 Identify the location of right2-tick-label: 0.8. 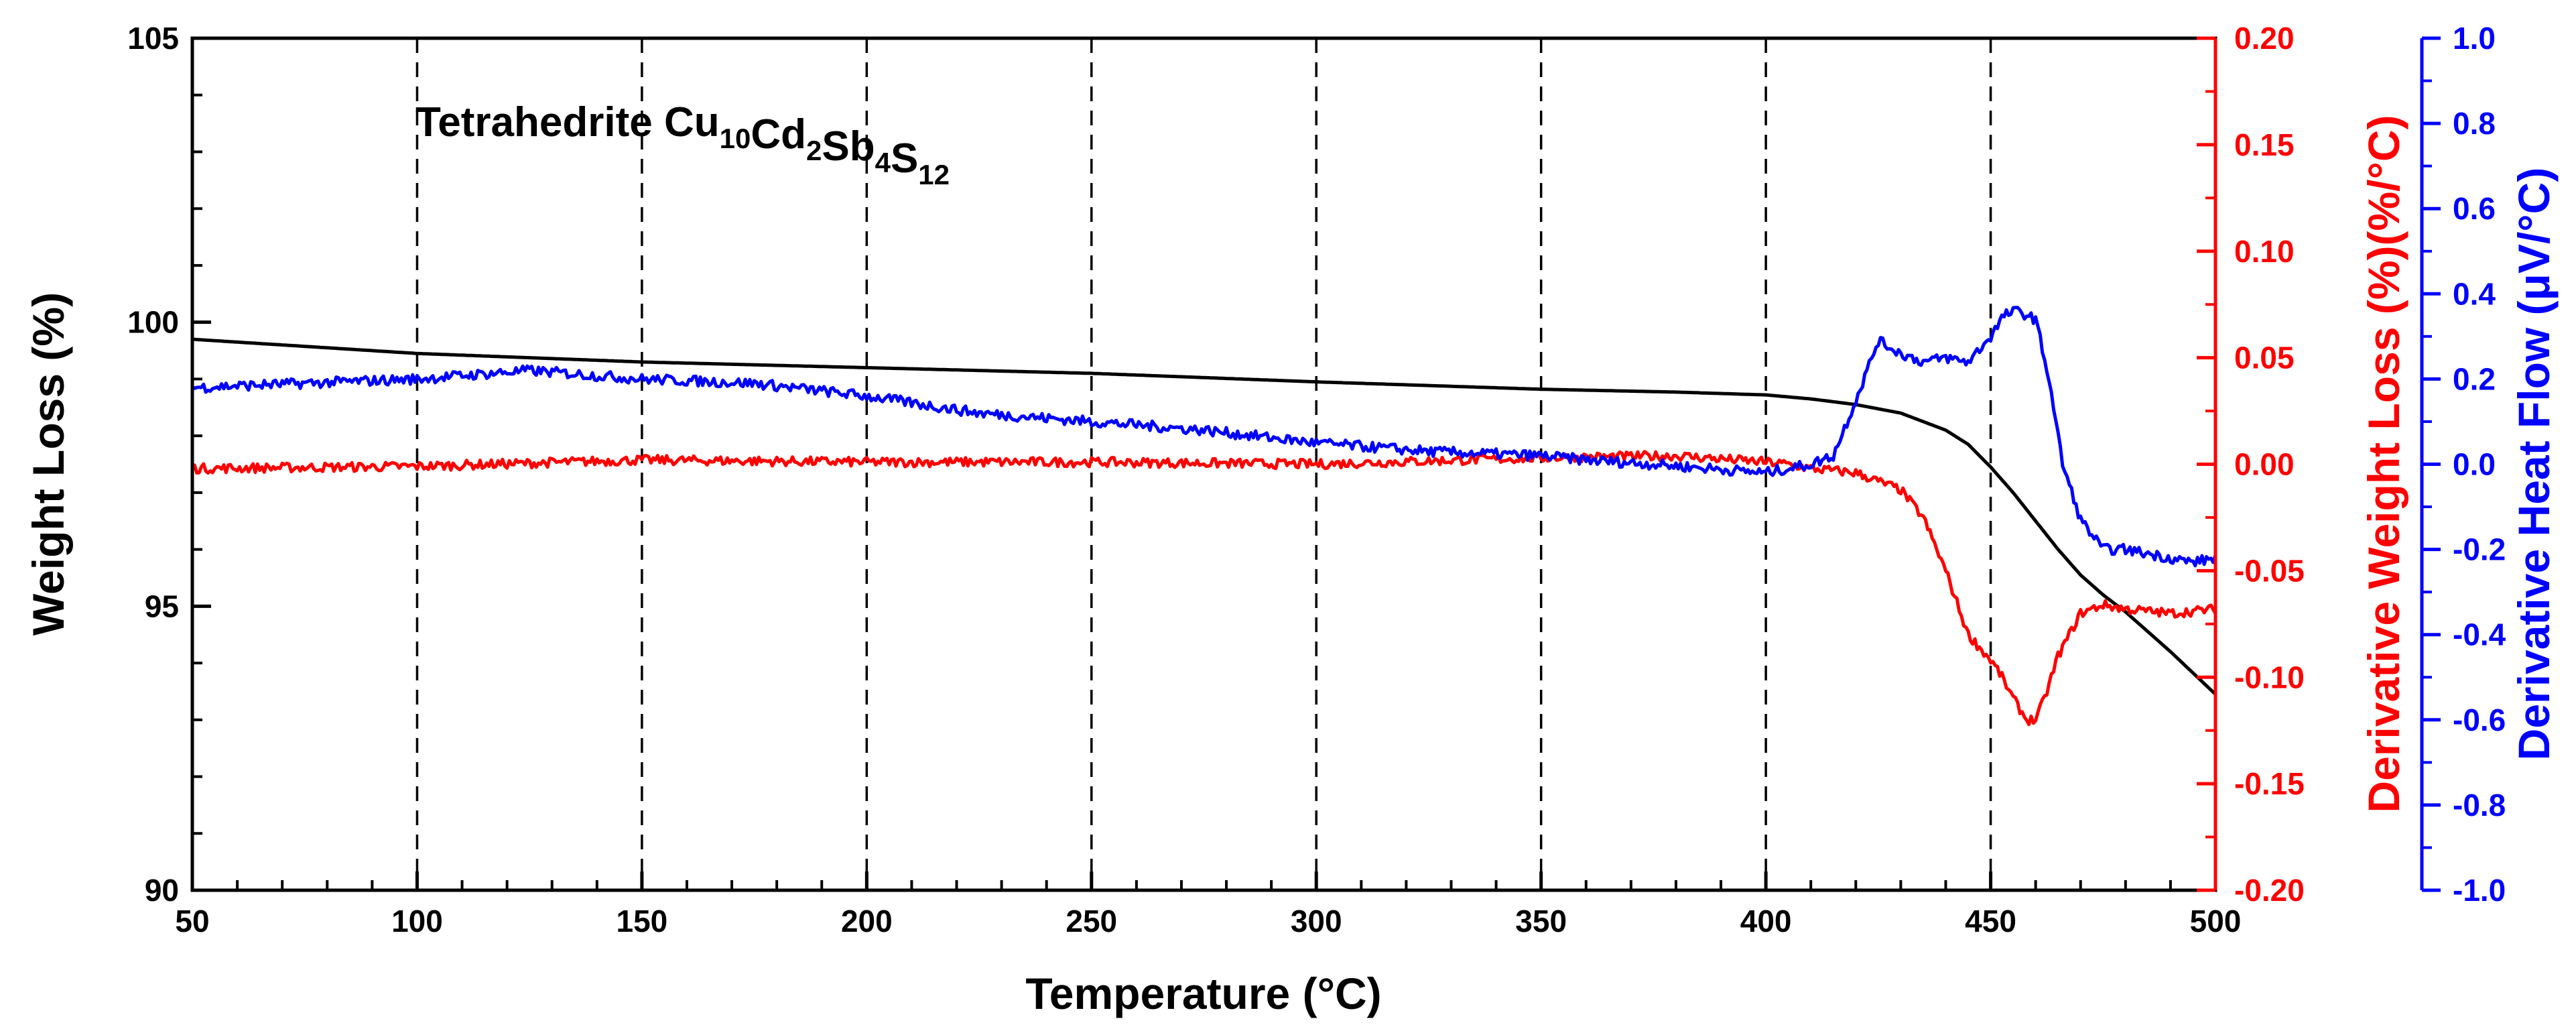
(2474, 123).